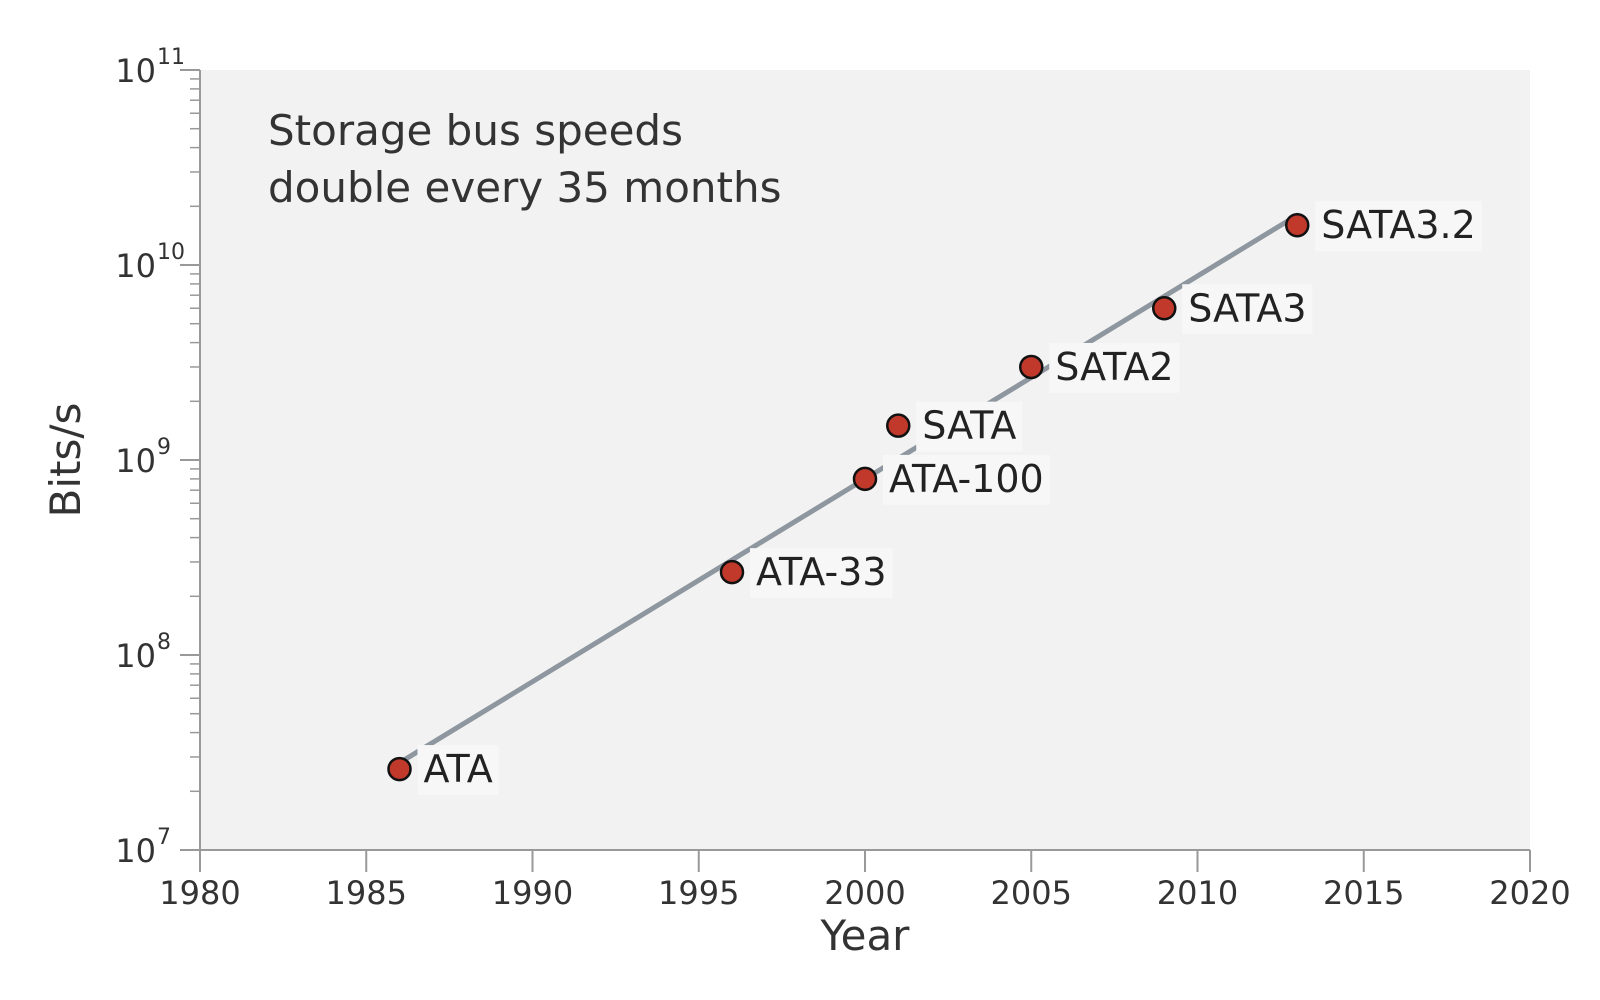 Image resolution: width=1600 pixels, height=1000 pixels. Describe the element at coordinates (171, 252) in the screenshot. I see `y-tick-exponent: 10` at that location.